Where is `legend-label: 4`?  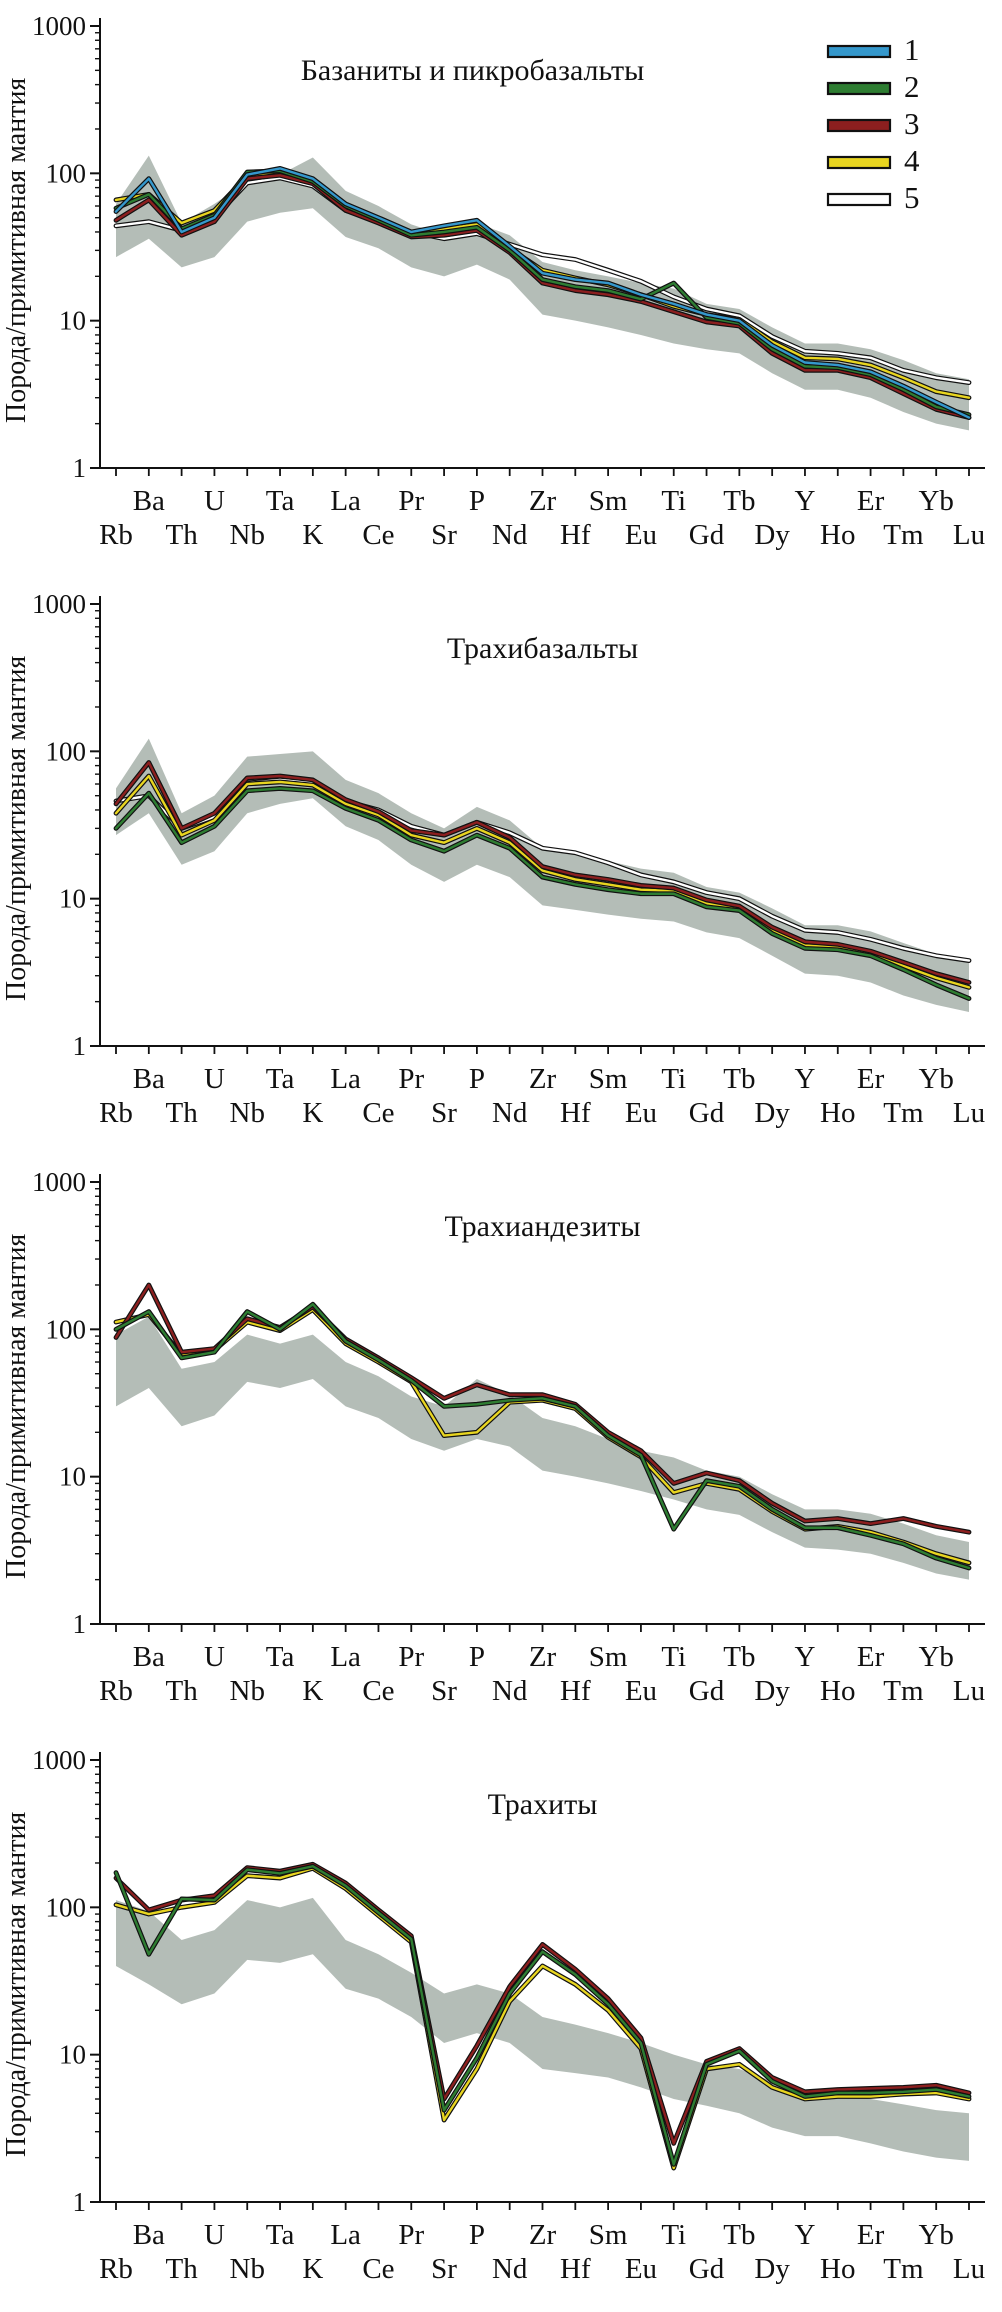 legend-label: 4 is located at coordinates (912, 160).